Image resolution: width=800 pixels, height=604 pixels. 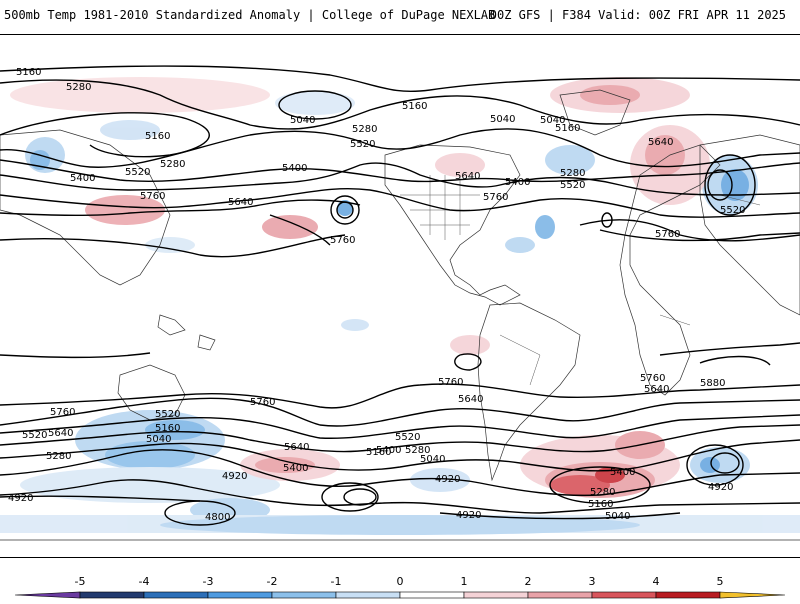 I want to click on colorbar-tick-label: -1, so click(x=336, y=581).